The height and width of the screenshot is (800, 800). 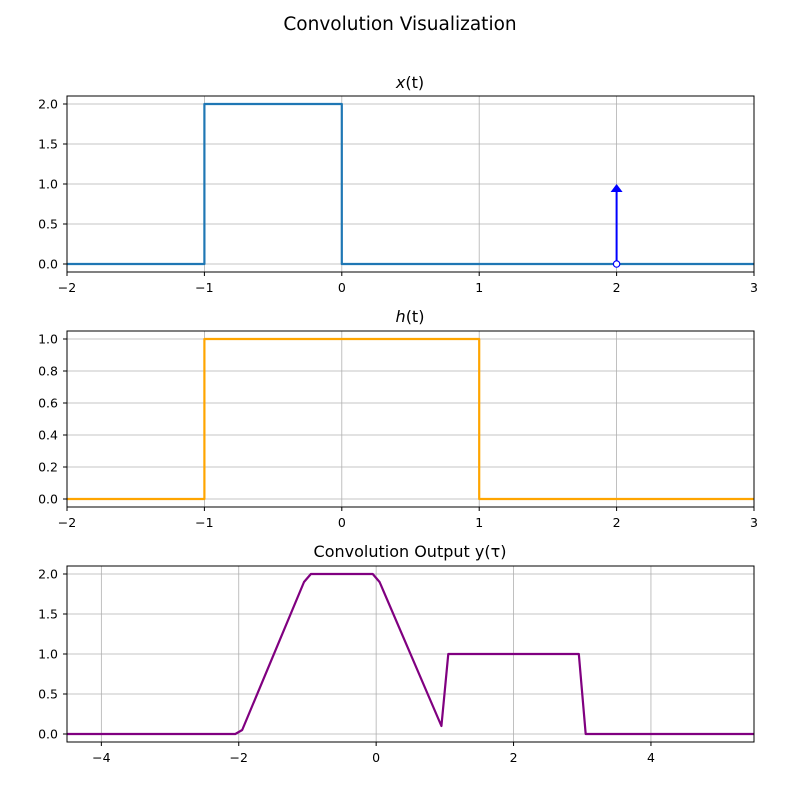 I want to click on h-signal-title: h(t), so click(x=410, y=316).